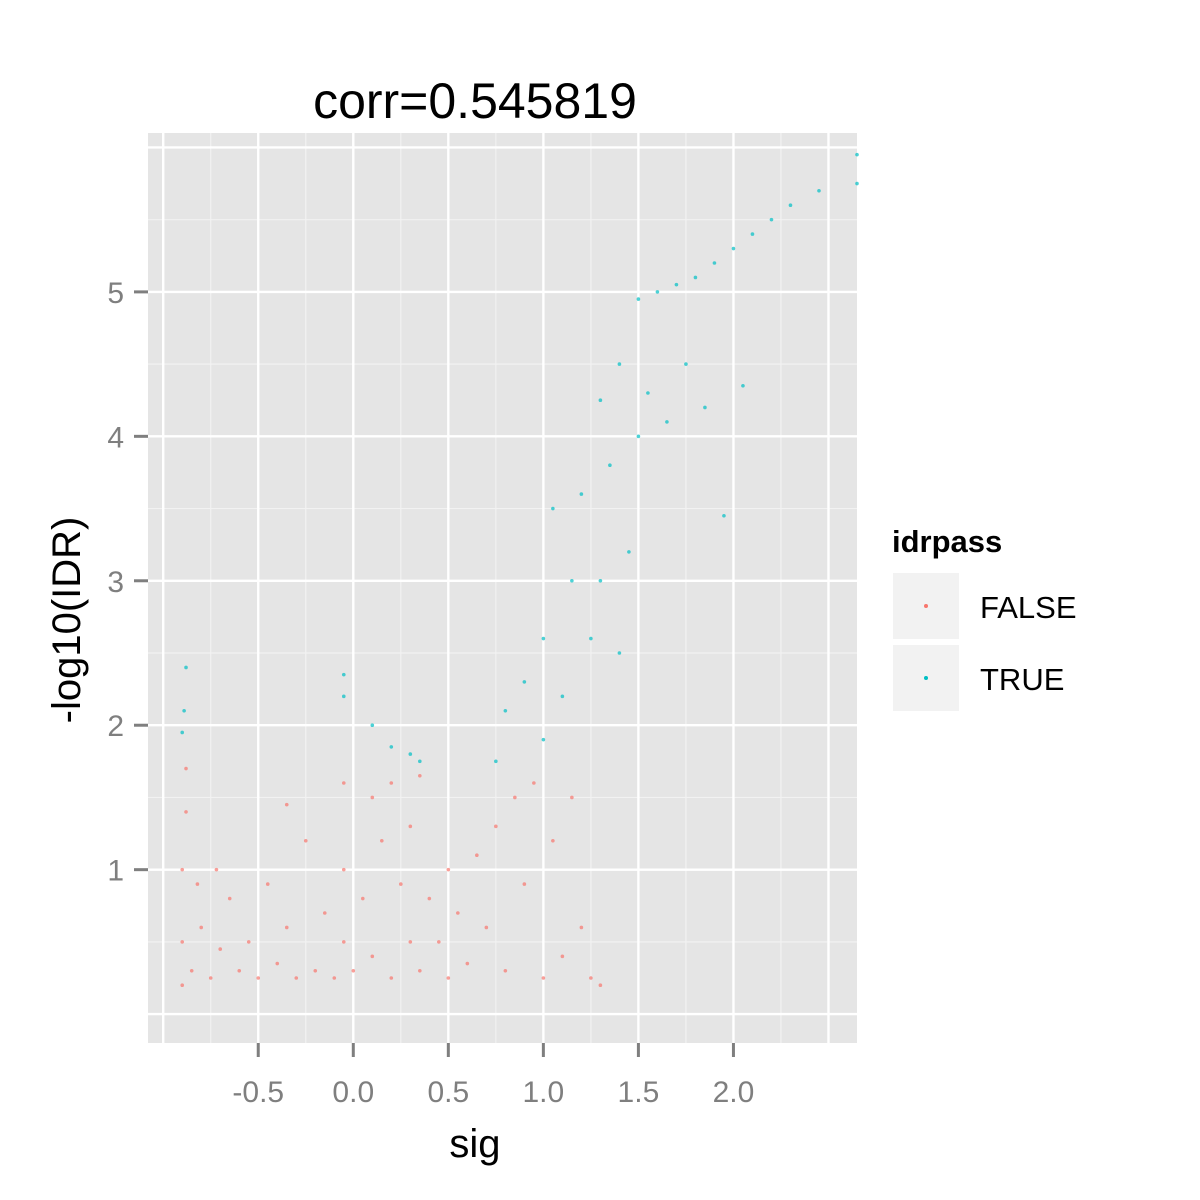 This screenshot has height=1200, width=1200. I want to click on legend-title: idrpass, so click(947, 541).